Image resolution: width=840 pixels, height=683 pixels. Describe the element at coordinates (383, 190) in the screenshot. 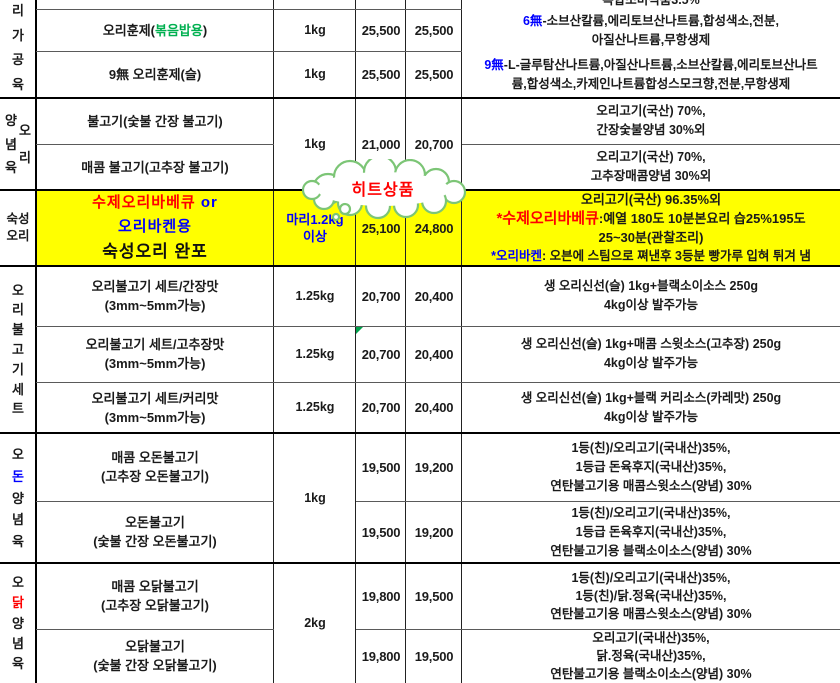

I see `hit-product-label: 히트상품` at that location.